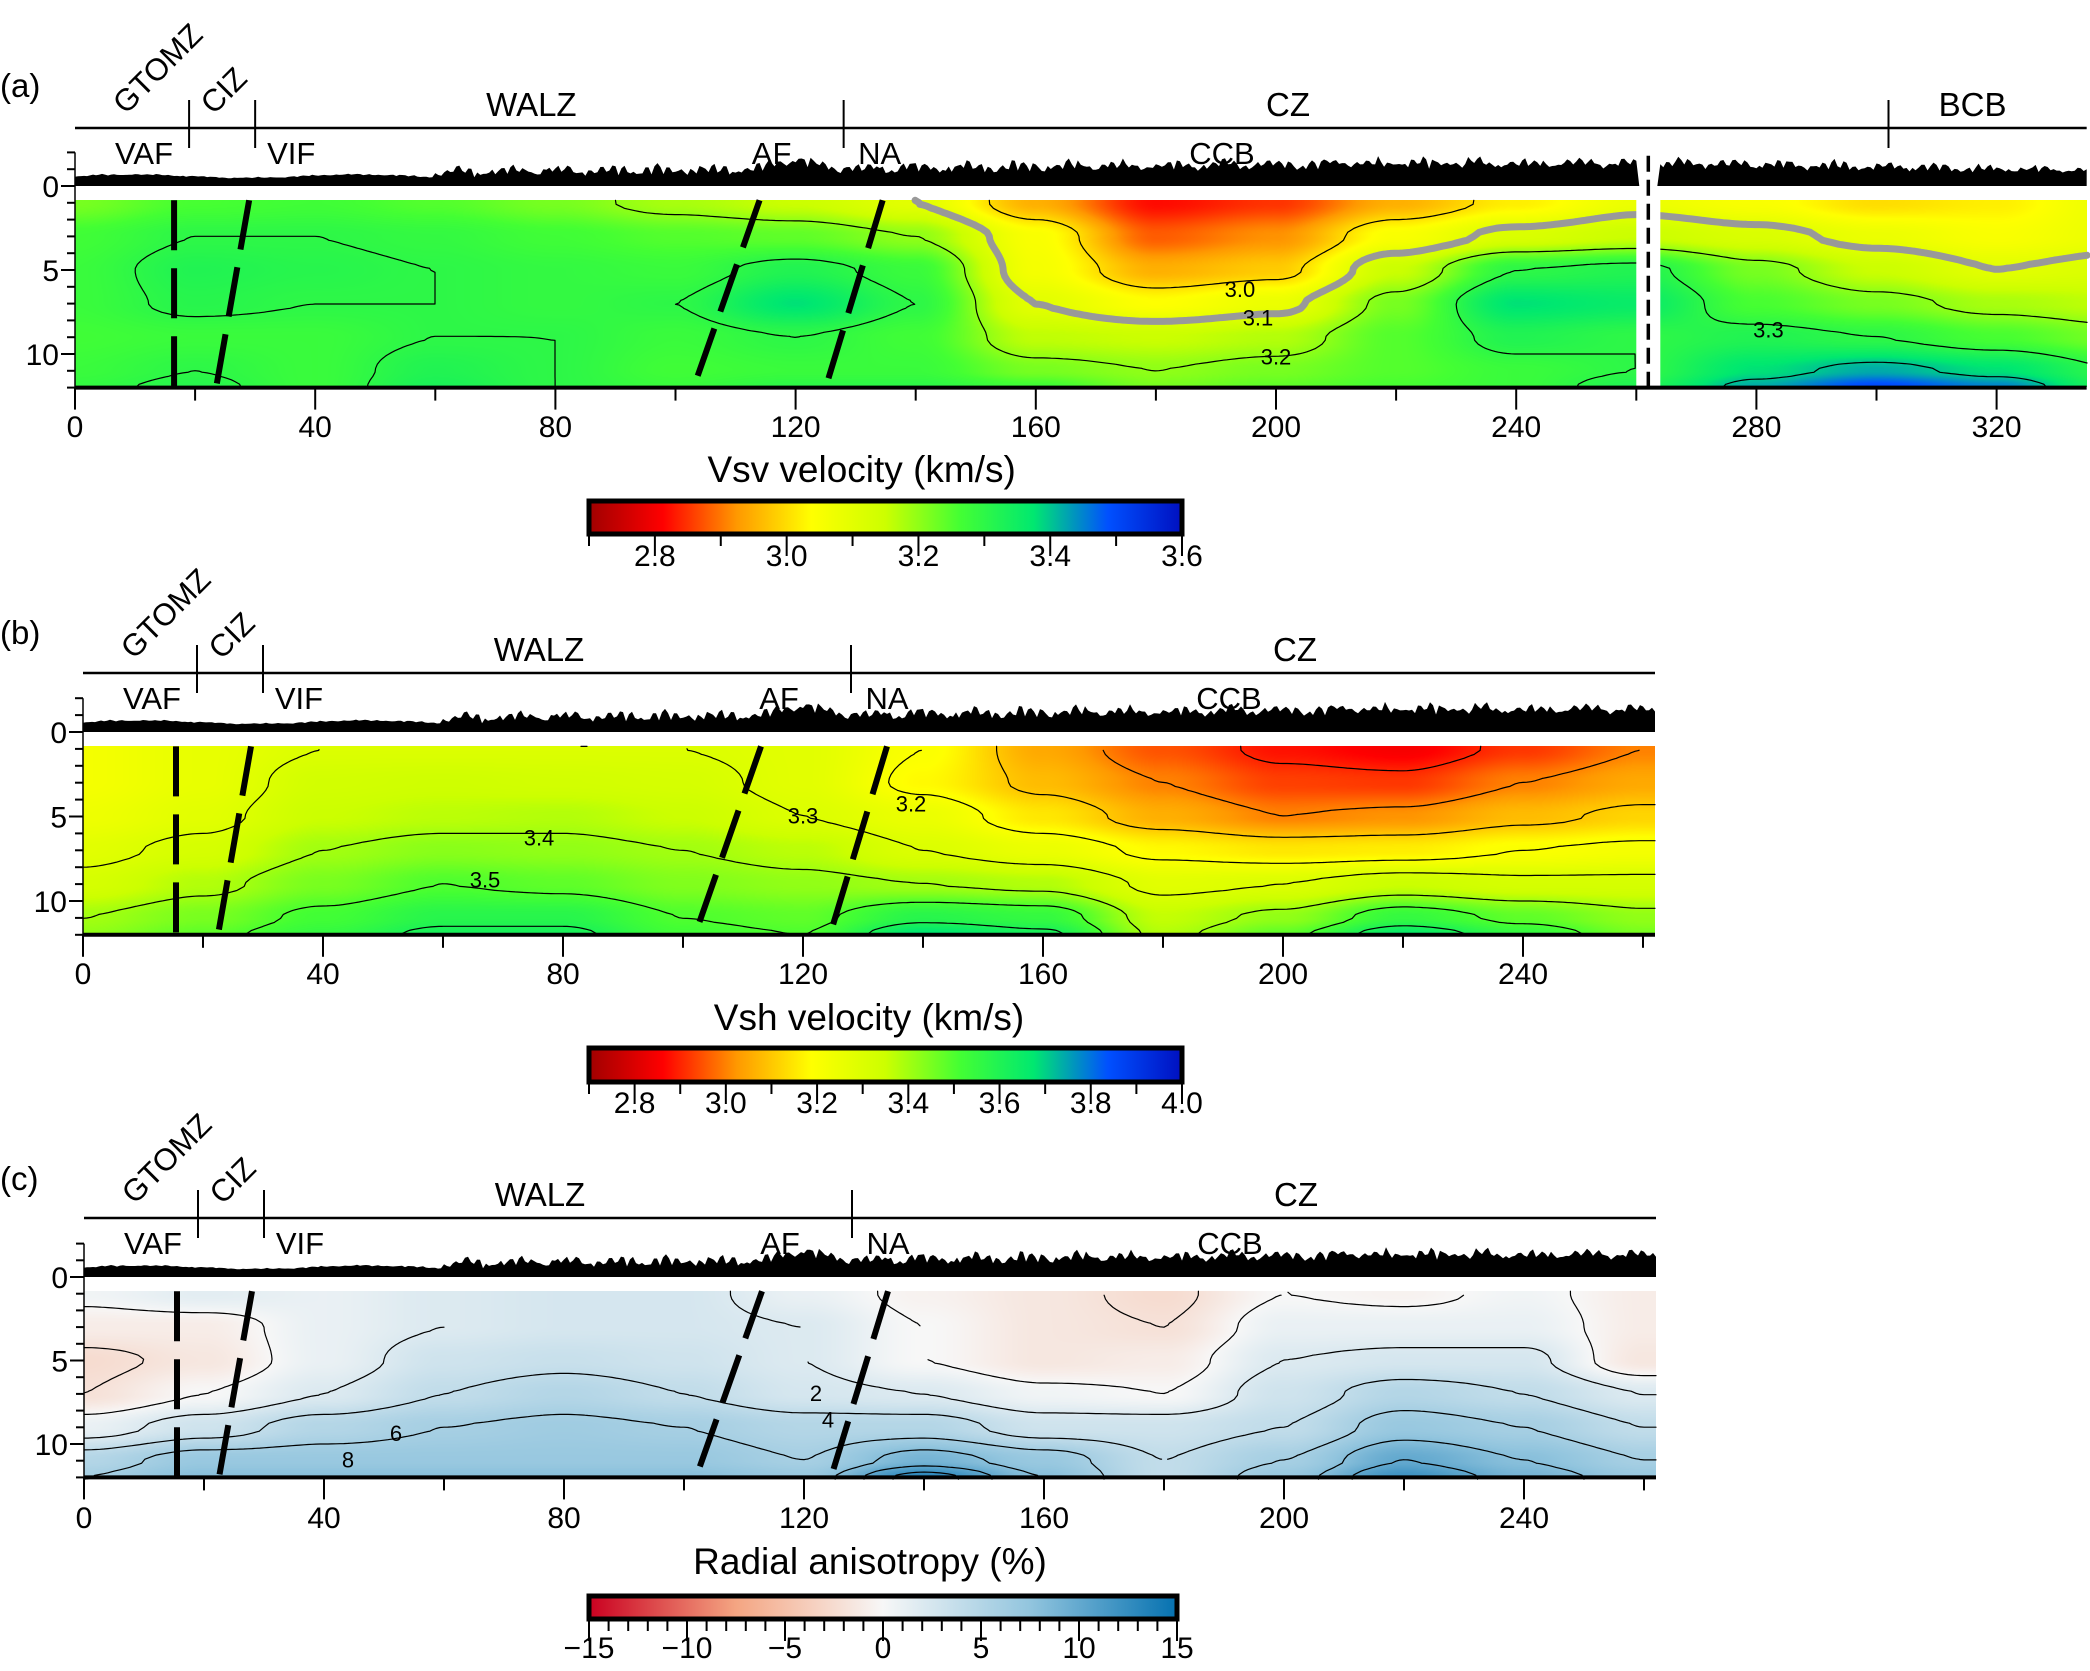 This screenshot has width=2090, height=1671. Describe the element at coordinates (861, 469) in the screenshot. I see `colorbar-title: Vsv velocity (km/s)` at that location.